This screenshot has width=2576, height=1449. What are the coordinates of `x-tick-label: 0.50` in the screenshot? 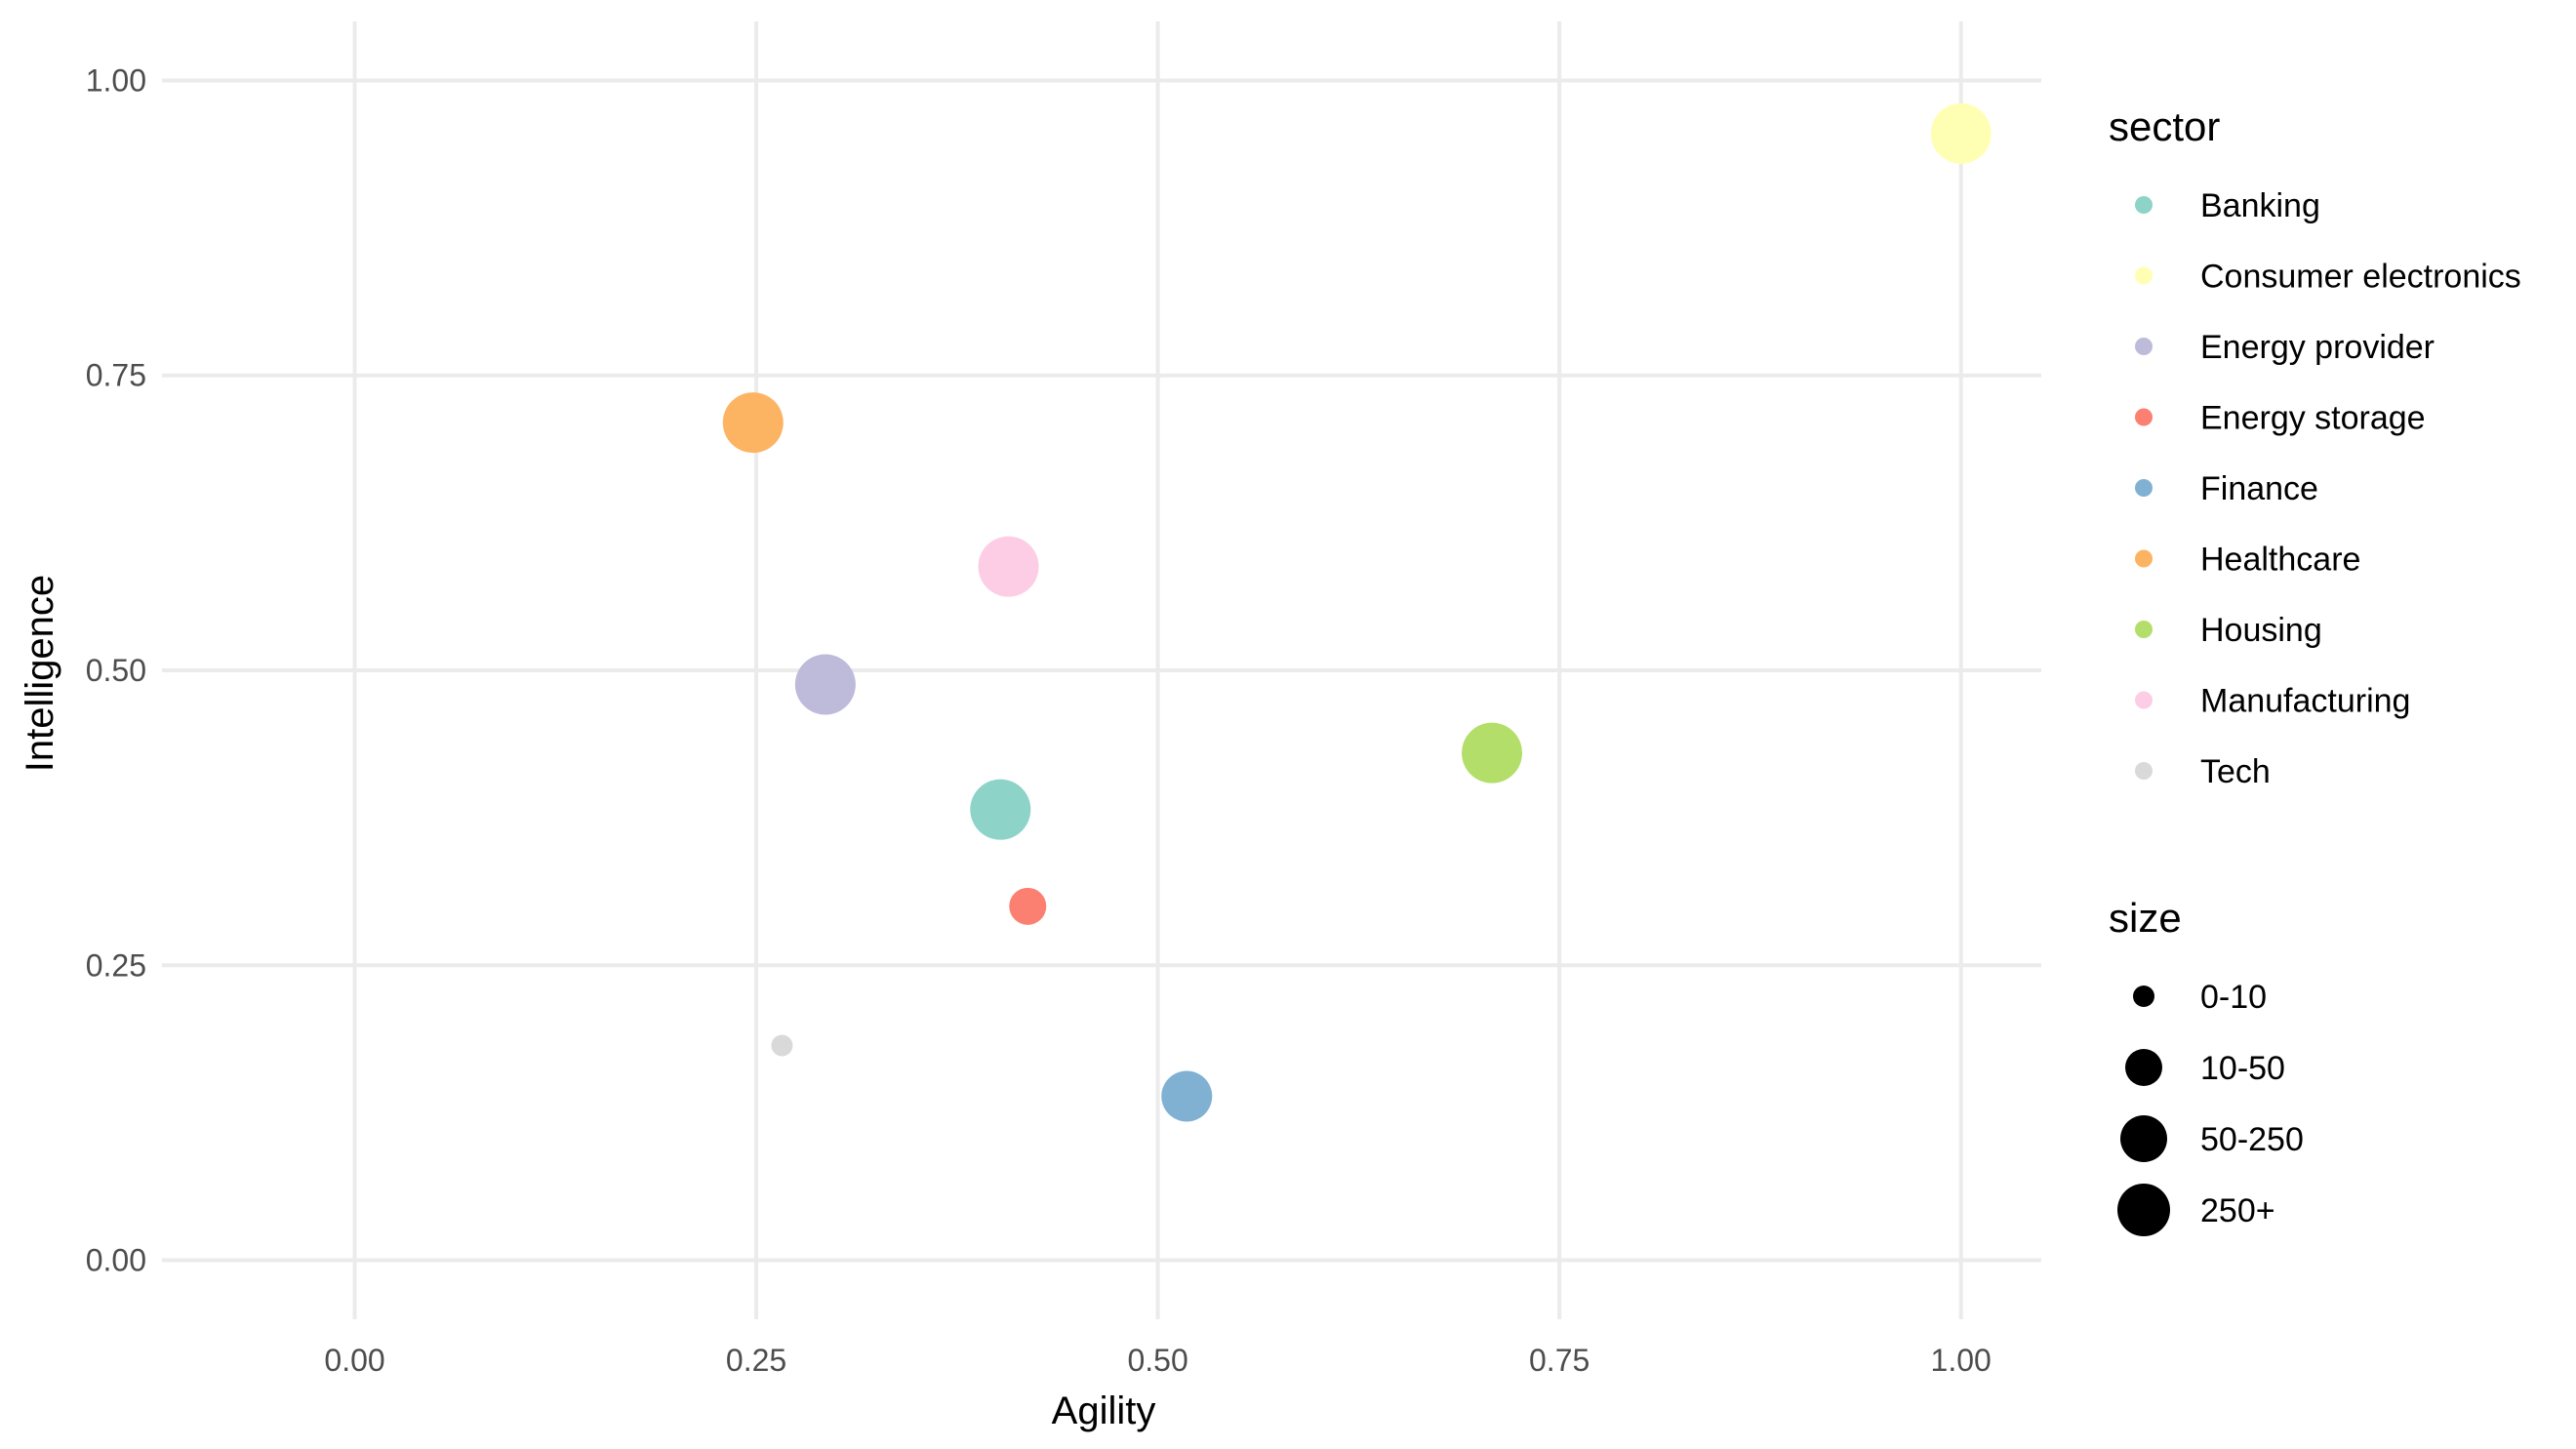 It's located at (1157, 1360).